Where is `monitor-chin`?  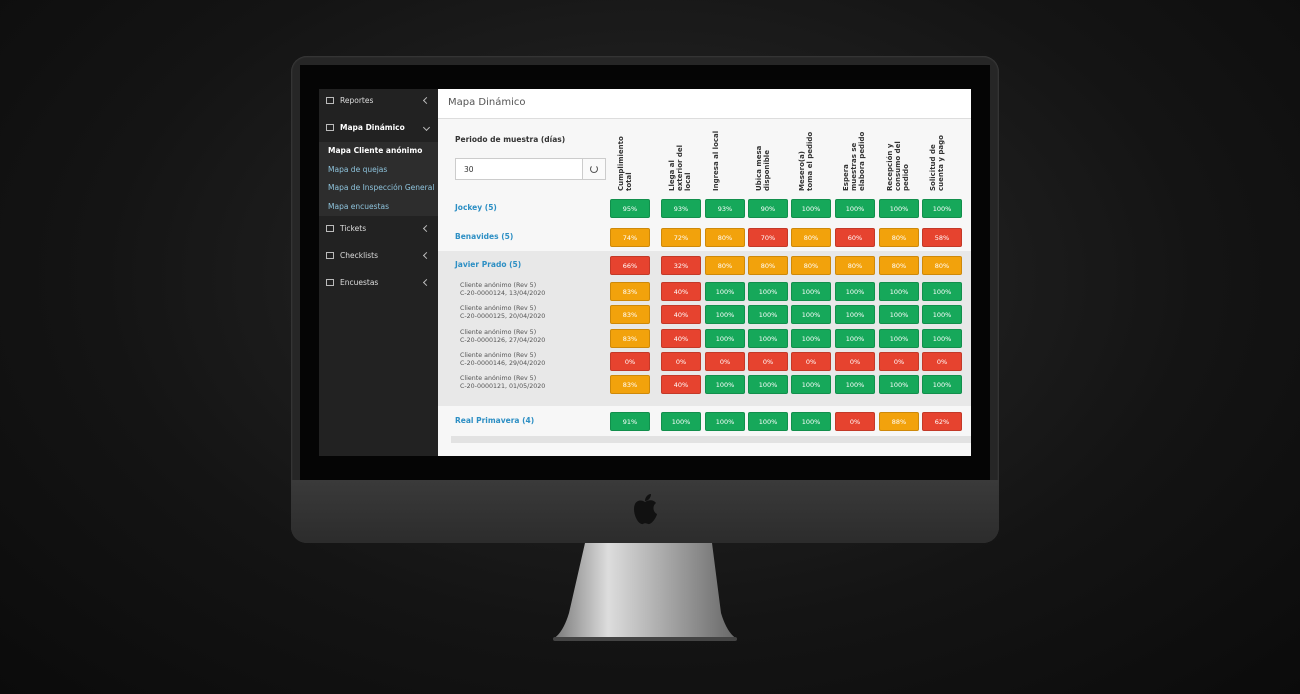 monitor-chin is located at coordinates (645, 511).